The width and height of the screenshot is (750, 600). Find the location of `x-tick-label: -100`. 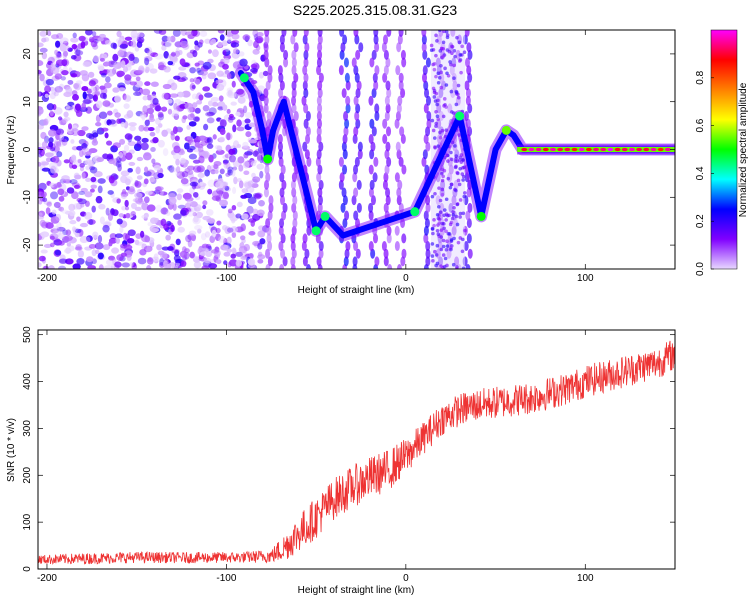

x-tick-label: -100 is located at coordinates (226, 578).